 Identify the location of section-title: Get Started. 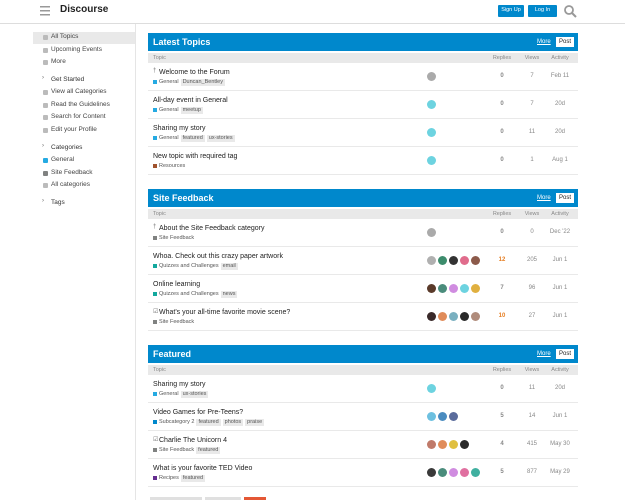
(68, 79).